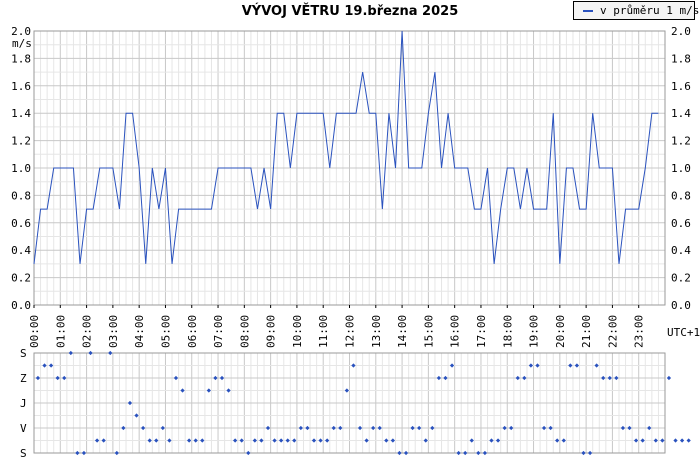 The width and height of the screenshot is (700, 460). Describe the element at coordinates (455, 331) in the screenshot. I see `x-tick-label: 16:00` at that location.